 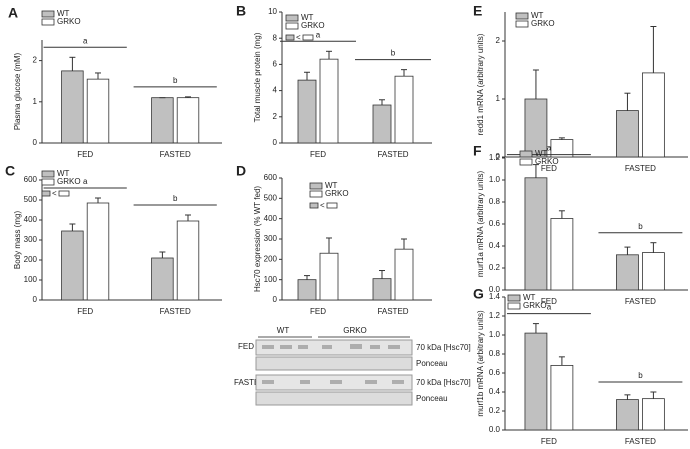 What do you see at coordinates (495, 223) in the screenshot?
I see `y-tick-label: 0.6` at bounding box center [495, 223].